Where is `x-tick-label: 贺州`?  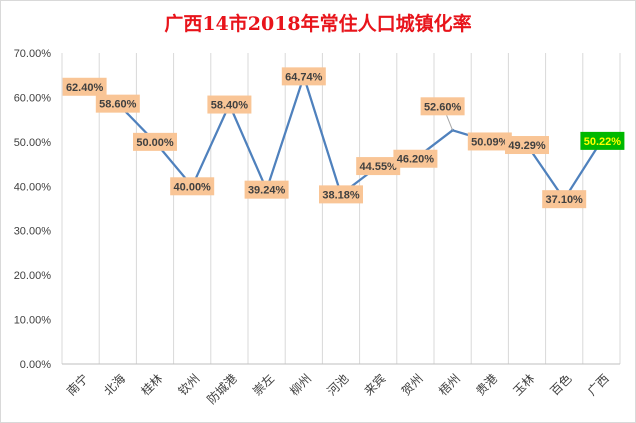 x-tick-label: 贺州 is located at coordinates (412, 384).